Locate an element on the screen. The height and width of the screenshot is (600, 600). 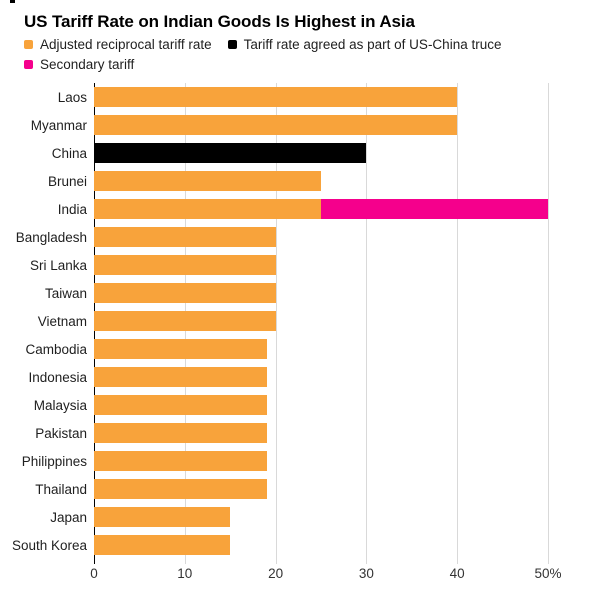
bar-row-laos: Laos is located at coordinates (300, 97).